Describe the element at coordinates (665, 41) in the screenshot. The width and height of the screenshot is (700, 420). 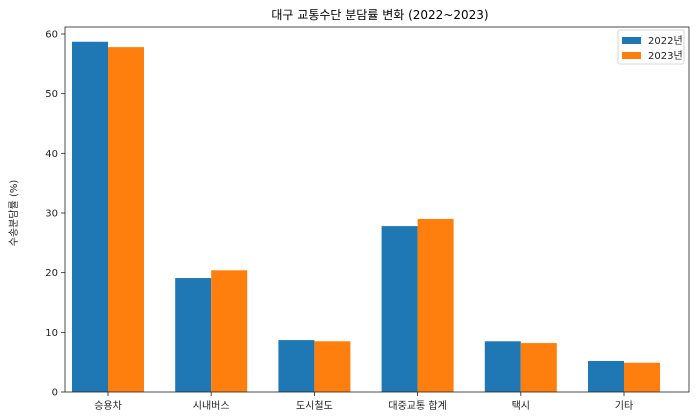
I see `legend-label: 2022년` at that location.